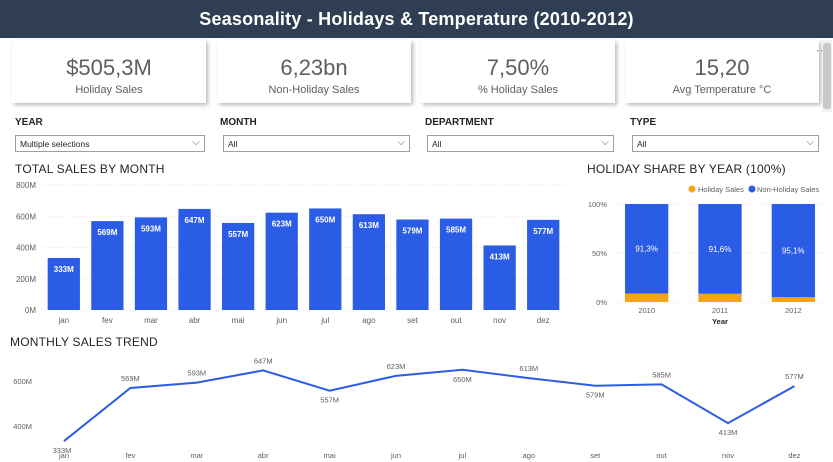 The height and width of the screenshot is (462, 833). I want to click on line-data-label: 333M, so click(62, 450).